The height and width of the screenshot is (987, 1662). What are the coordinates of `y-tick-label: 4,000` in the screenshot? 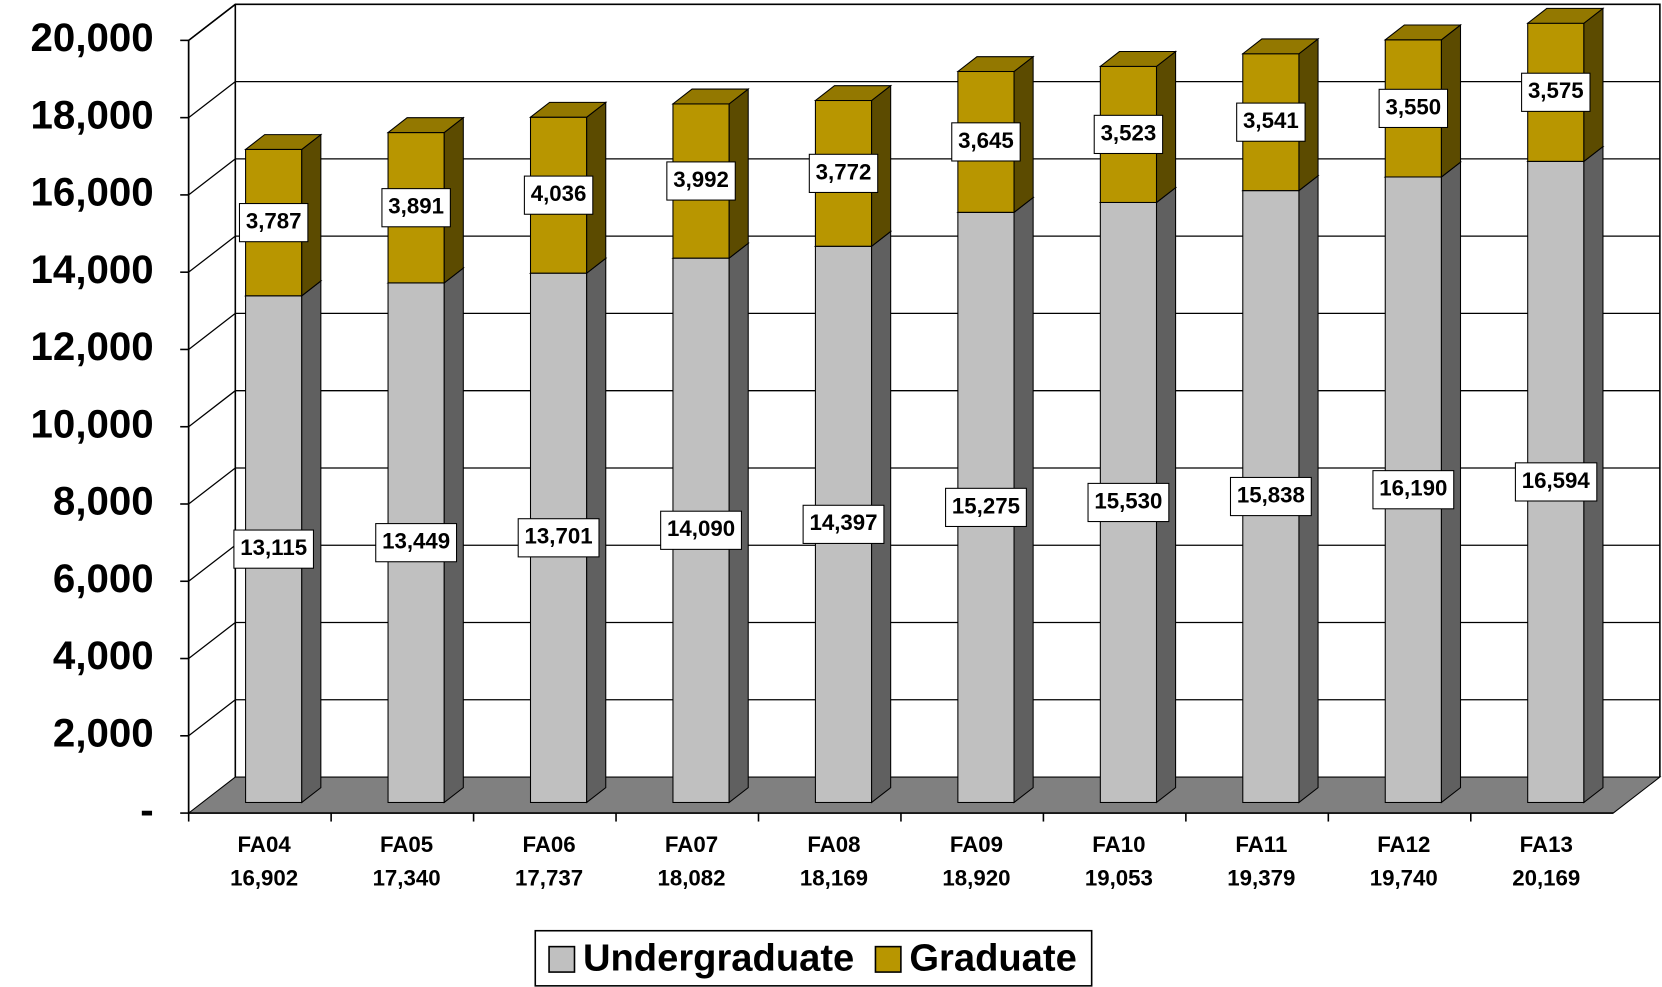 It's located at (103, 655).